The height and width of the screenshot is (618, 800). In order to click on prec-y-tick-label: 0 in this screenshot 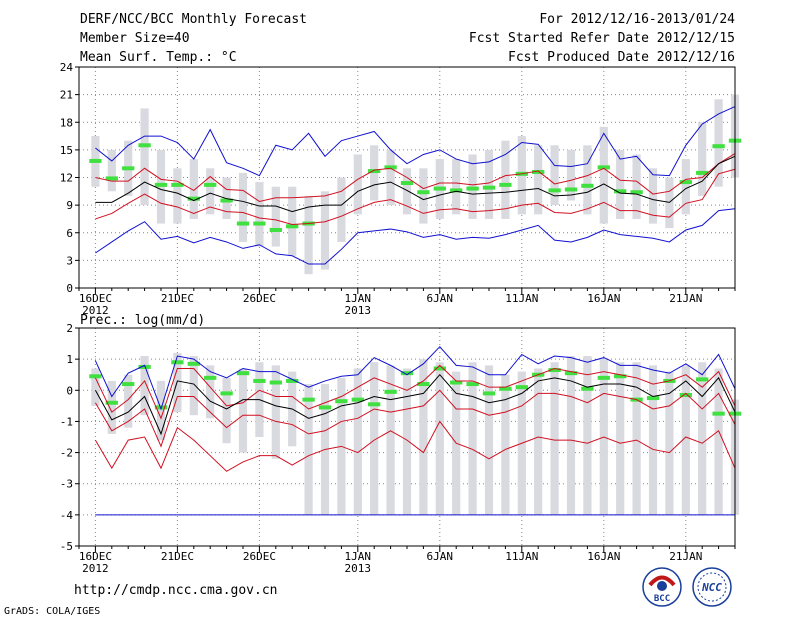, I will do `click(69, 390)`.